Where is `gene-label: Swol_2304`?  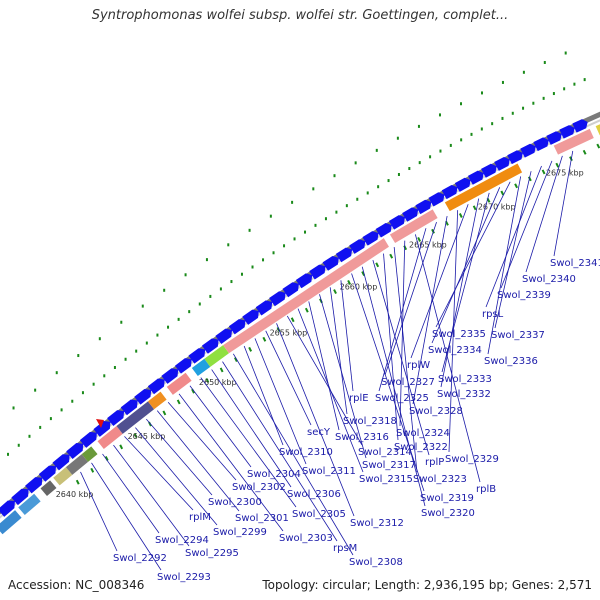 gene-label: Swol_2304 is located at coordinates (274, 474).